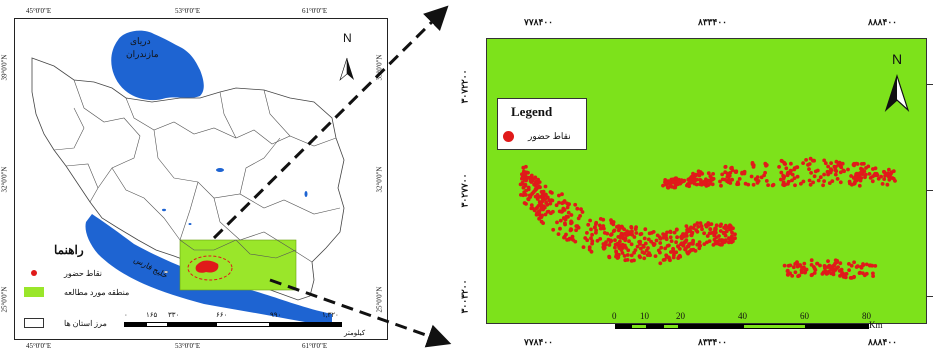  Describe the element at coordinates (188, 346) in the screenshot. I see `left-bottom-coord-2: 53°0'0"E` at that location.